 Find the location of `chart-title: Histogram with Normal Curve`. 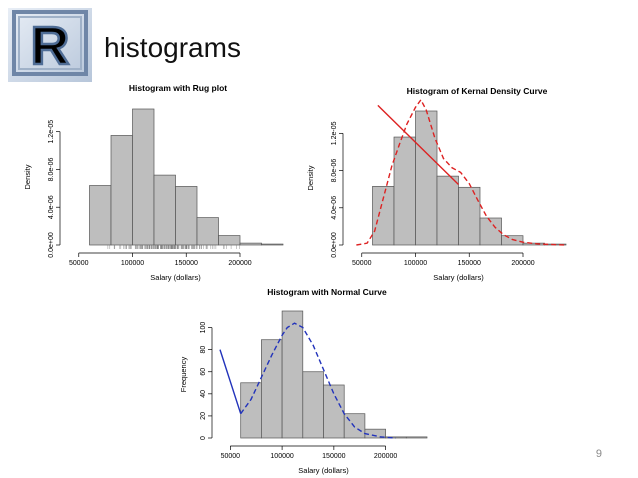

chart-title: Histogram with Normal Curve is located at coordinates (327, 292).